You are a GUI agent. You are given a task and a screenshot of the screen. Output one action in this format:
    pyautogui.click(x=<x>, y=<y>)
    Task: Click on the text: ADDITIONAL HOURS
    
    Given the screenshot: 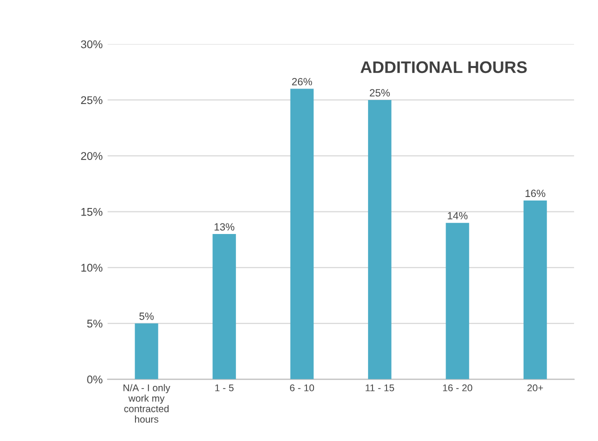 What is the action you would take?
    pyautogui.click(x=443, y=67)
    